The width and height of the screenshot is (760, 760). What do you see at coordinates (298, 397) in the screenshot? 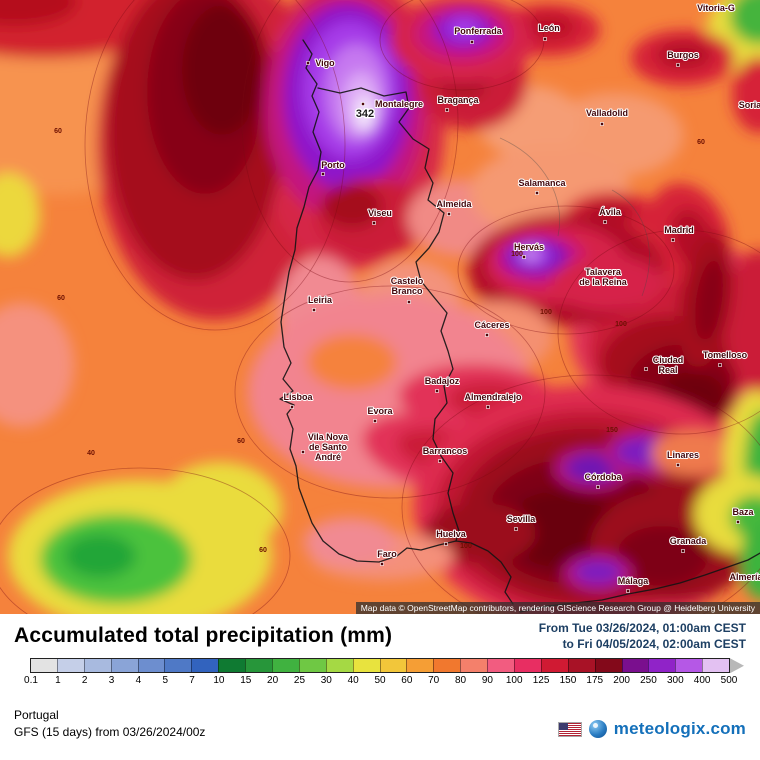
I see `city-label: Lisboa` at bounding box center [298, 397].